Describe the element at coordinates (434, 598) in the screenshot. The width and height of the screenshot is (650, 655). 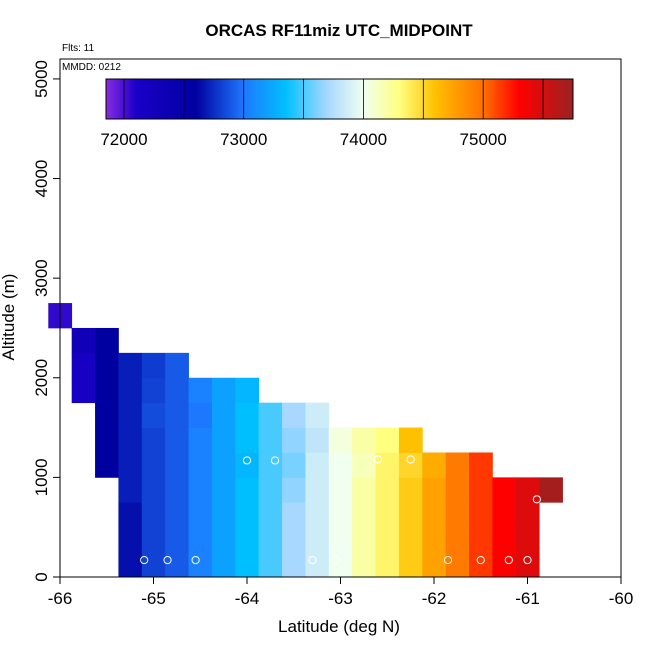
I see `x-tick-label: -62` at that location.